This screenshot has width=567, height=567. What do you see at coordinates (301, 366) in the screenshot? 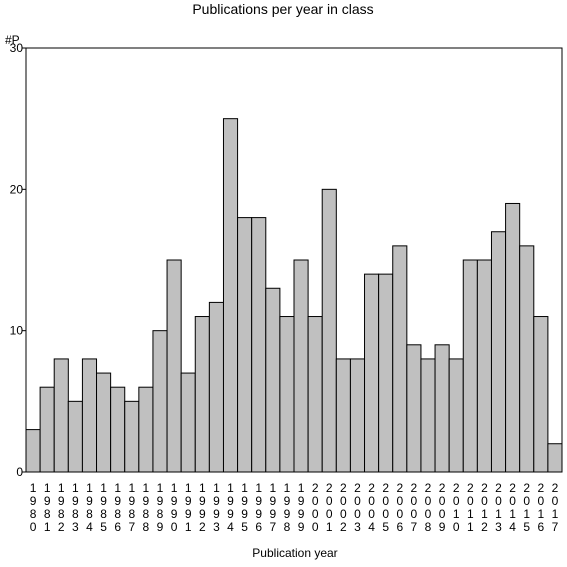
I see `bar-1999` at bounding box center [301, 366].